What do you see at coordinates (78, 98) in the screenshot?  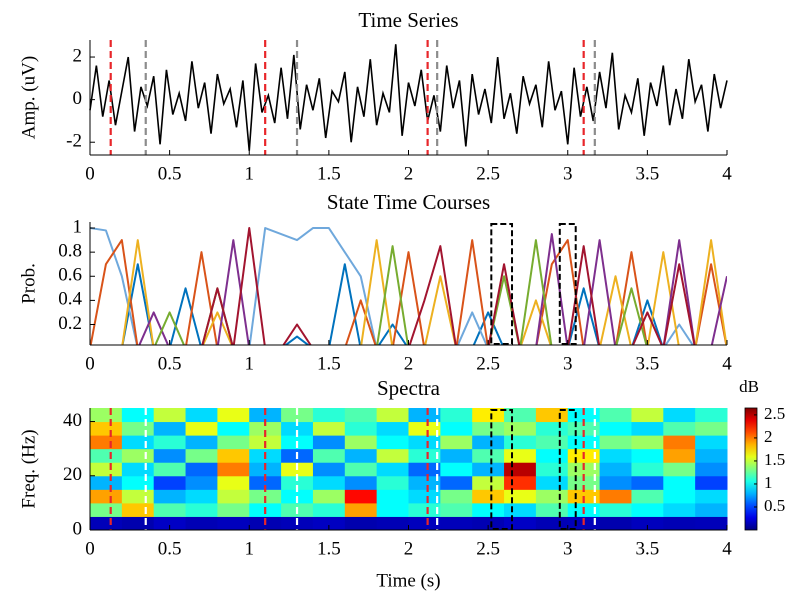 I see `y-tick-label: 0` at bounding box center [78, 98].